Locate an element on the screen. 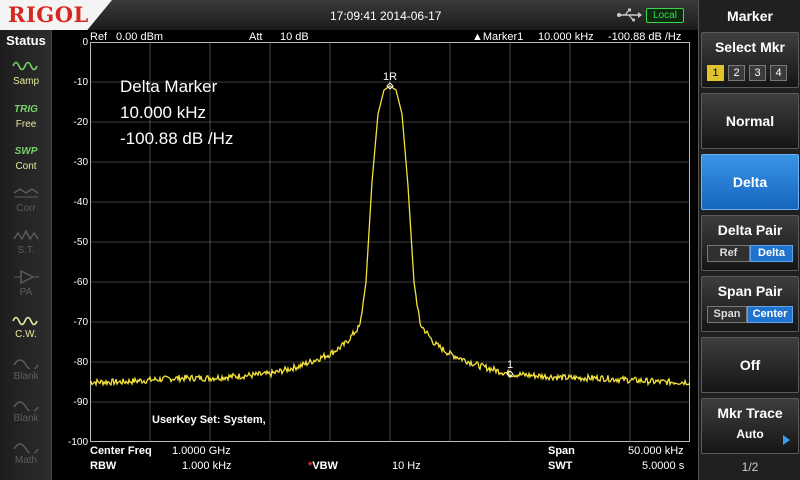 The image size is (800, 480). delta-pair-label: Delta Pair is located at coordinates (750, 230).